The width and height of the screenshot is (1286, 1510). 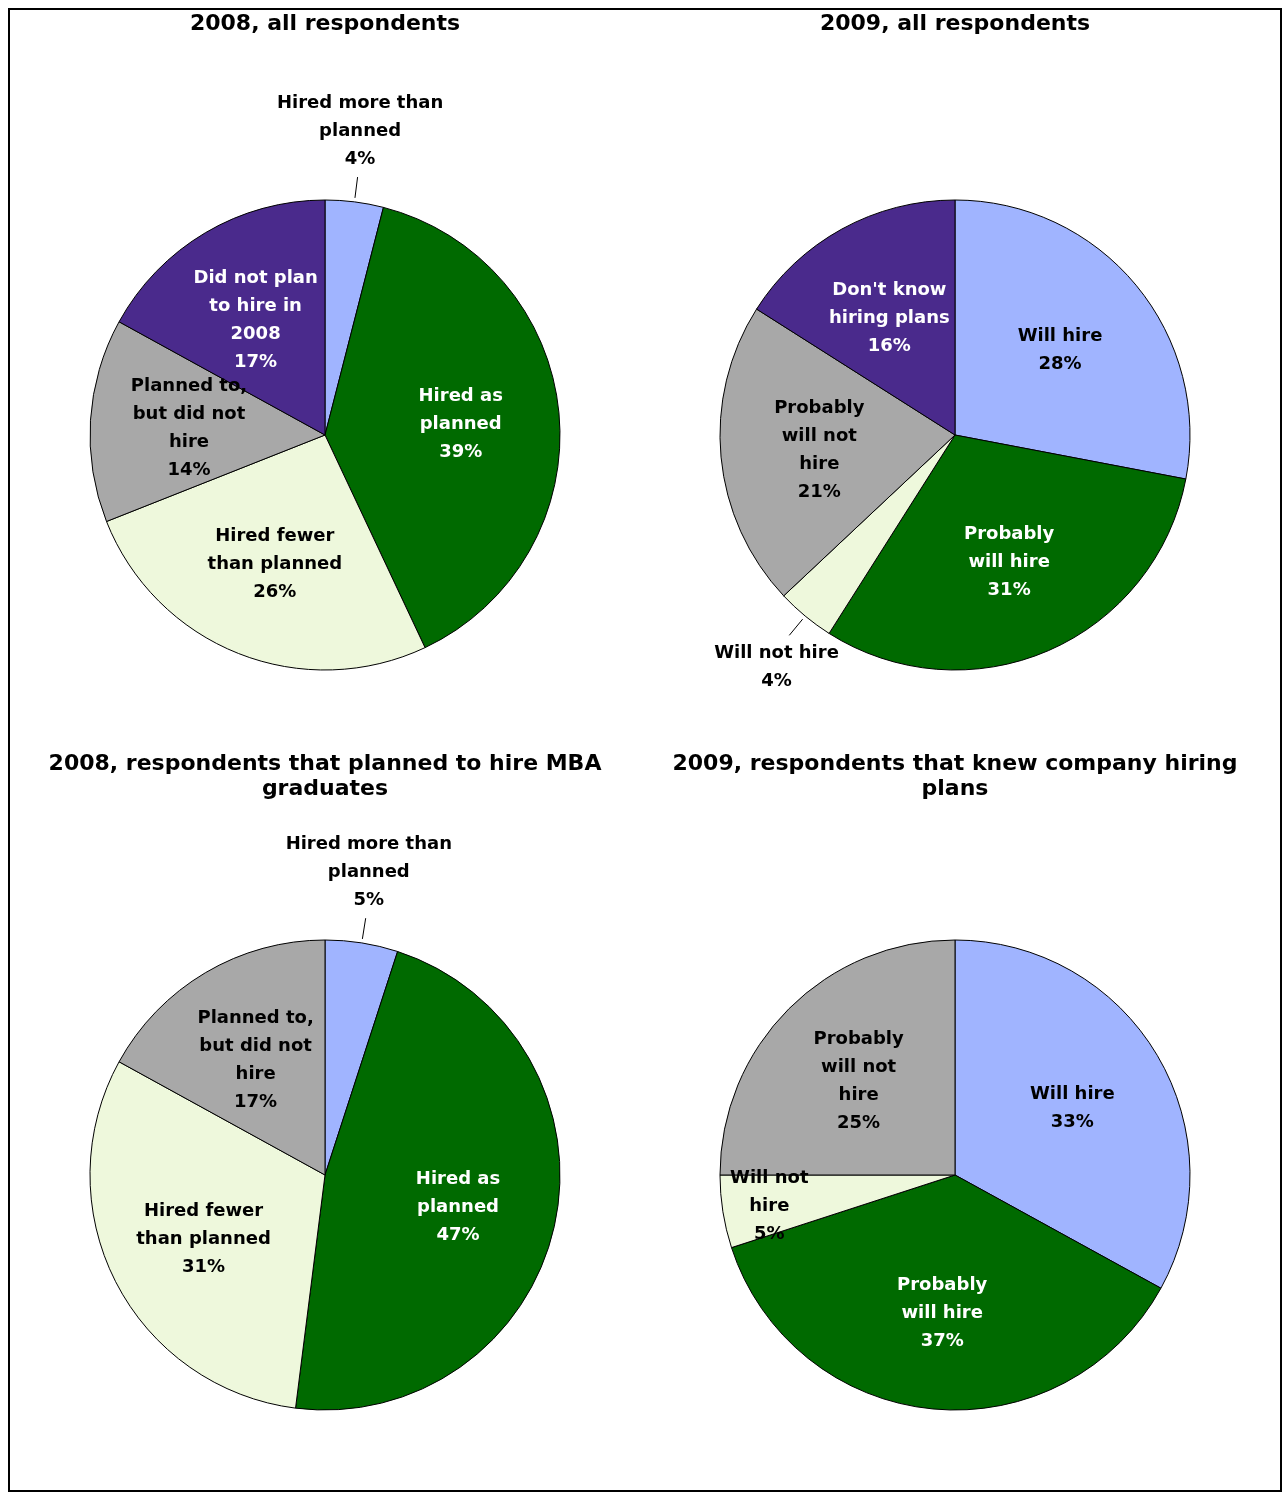 I want to click on data-label: 21%, so click(x=819, y=490).